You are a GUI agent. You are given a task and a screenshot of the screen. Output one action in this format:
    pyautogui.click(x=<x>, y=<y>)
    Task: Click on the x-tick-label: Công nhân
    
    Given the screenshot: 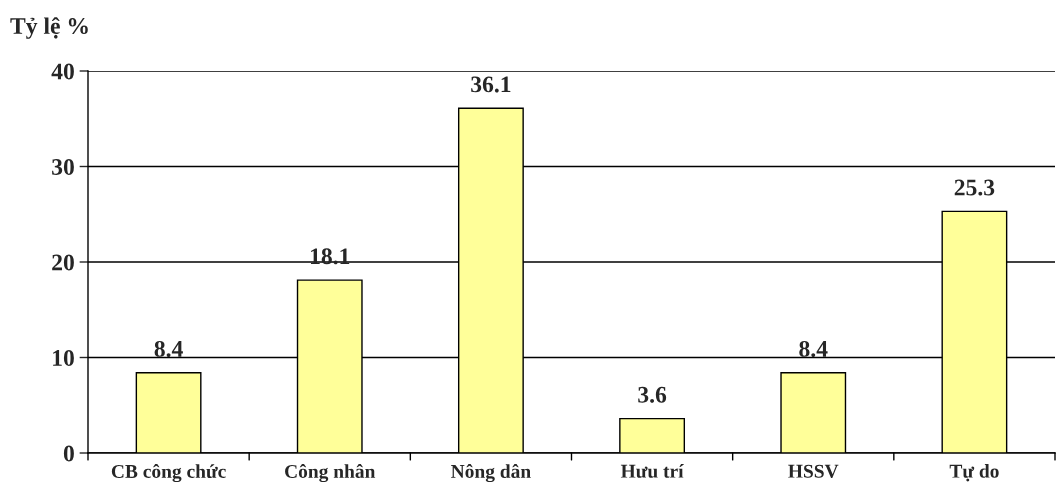 What is the action you would take?
    pyautogui.click(x=330, y=473)
    